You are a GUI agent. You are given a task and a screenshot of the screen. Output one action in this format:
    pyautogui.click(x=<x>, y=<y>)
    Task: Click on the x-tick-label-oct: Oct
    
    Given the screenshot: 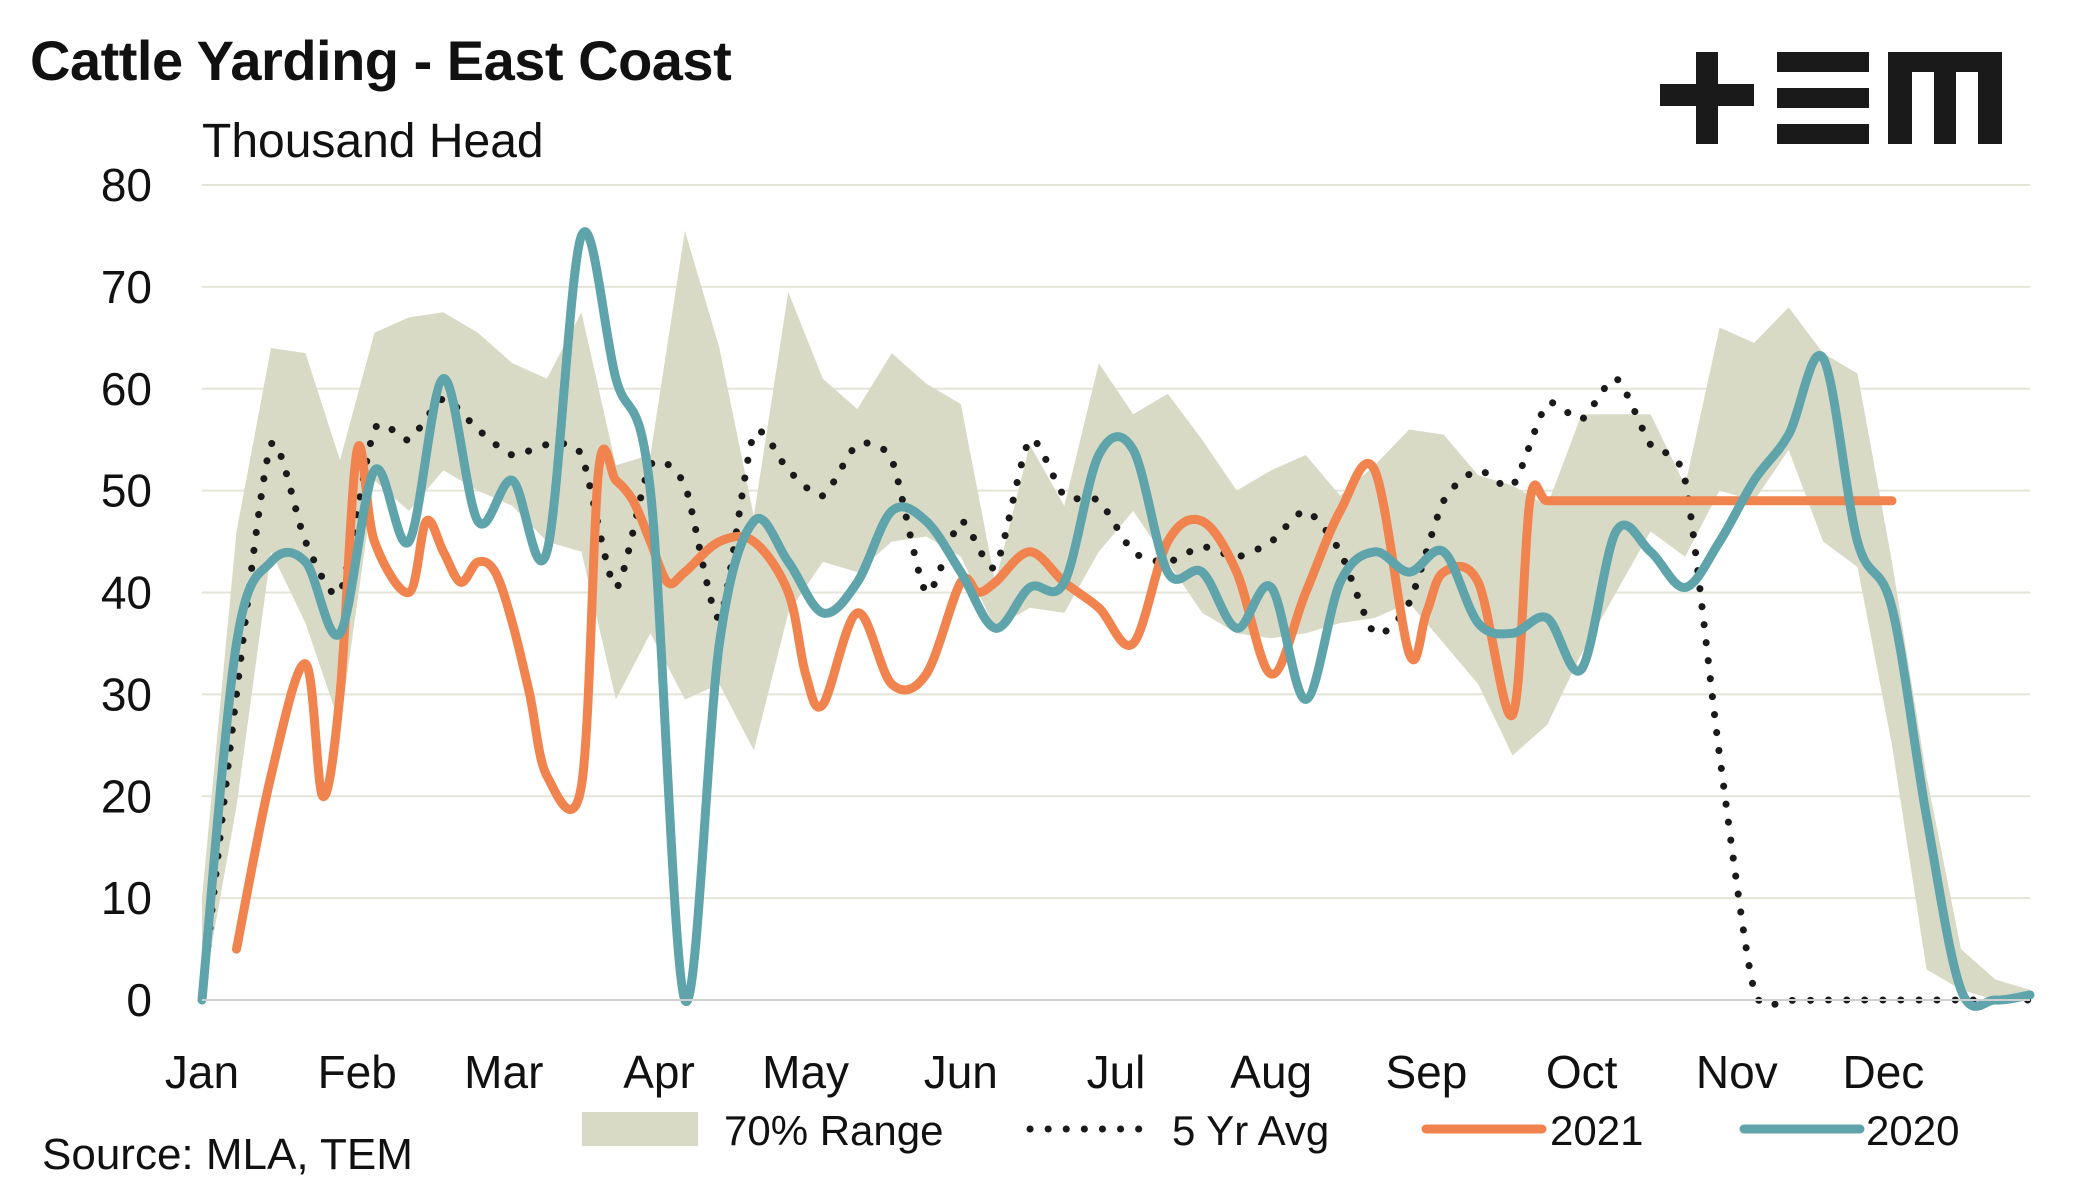 What is the action you would take?
    pyautogui.click(x=1582, y=1072)
    